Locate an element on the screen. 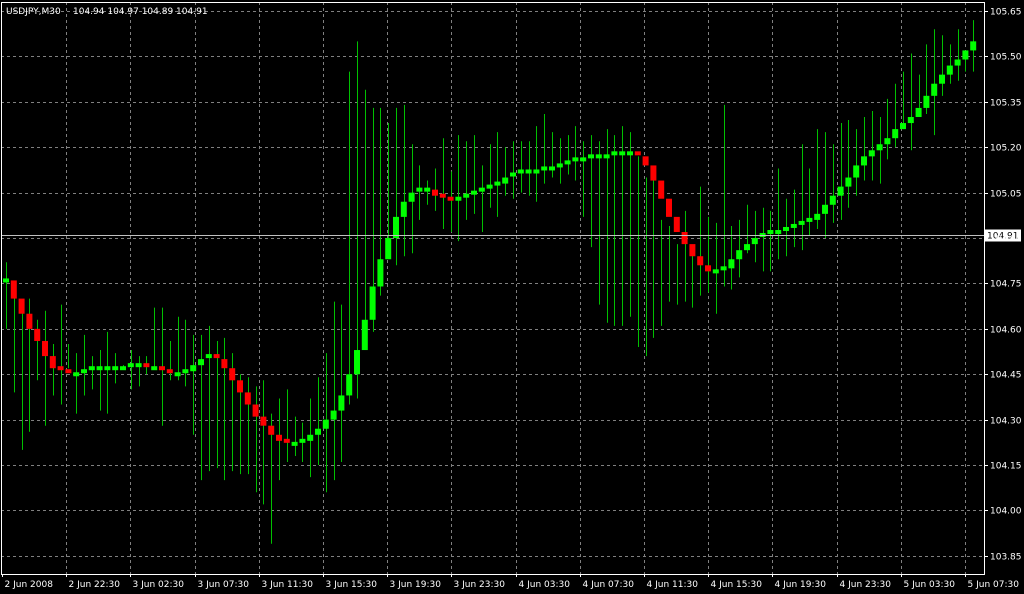 The image size is (1024, 594). price-tick-label: 105.65 is located at coordinates (1006, 13).